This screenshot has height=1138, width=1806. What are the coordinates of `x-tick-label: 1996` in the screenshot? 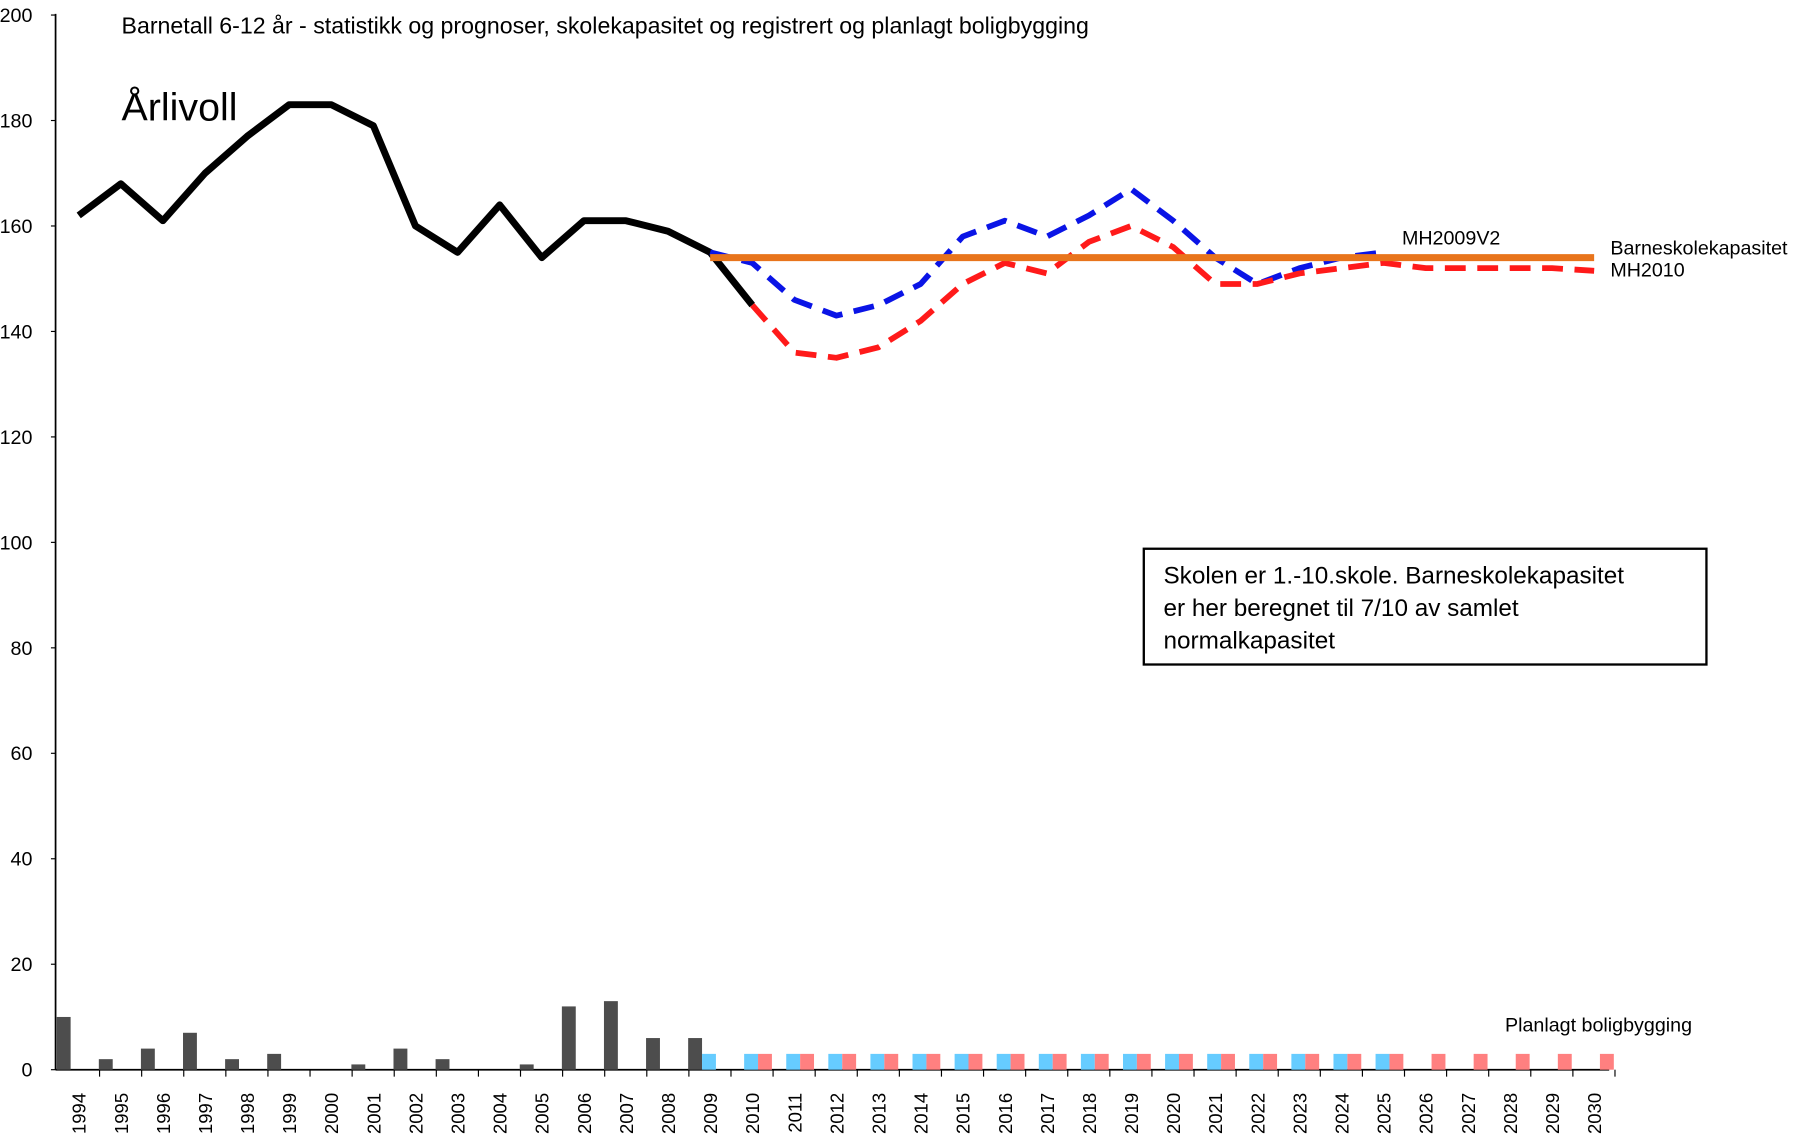 It's located at (163, 1113).